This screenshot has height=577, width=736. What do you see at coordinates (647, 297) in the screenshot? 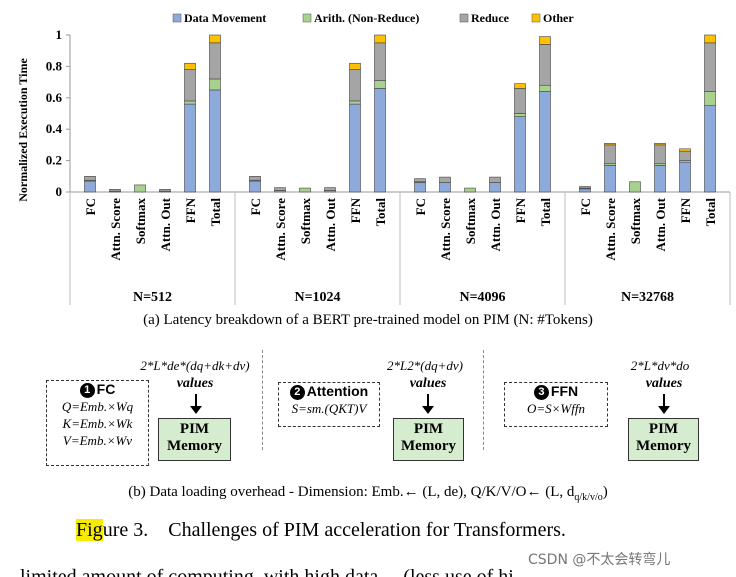
I see `group-label: N=32768` at bounding box center [647, 297].